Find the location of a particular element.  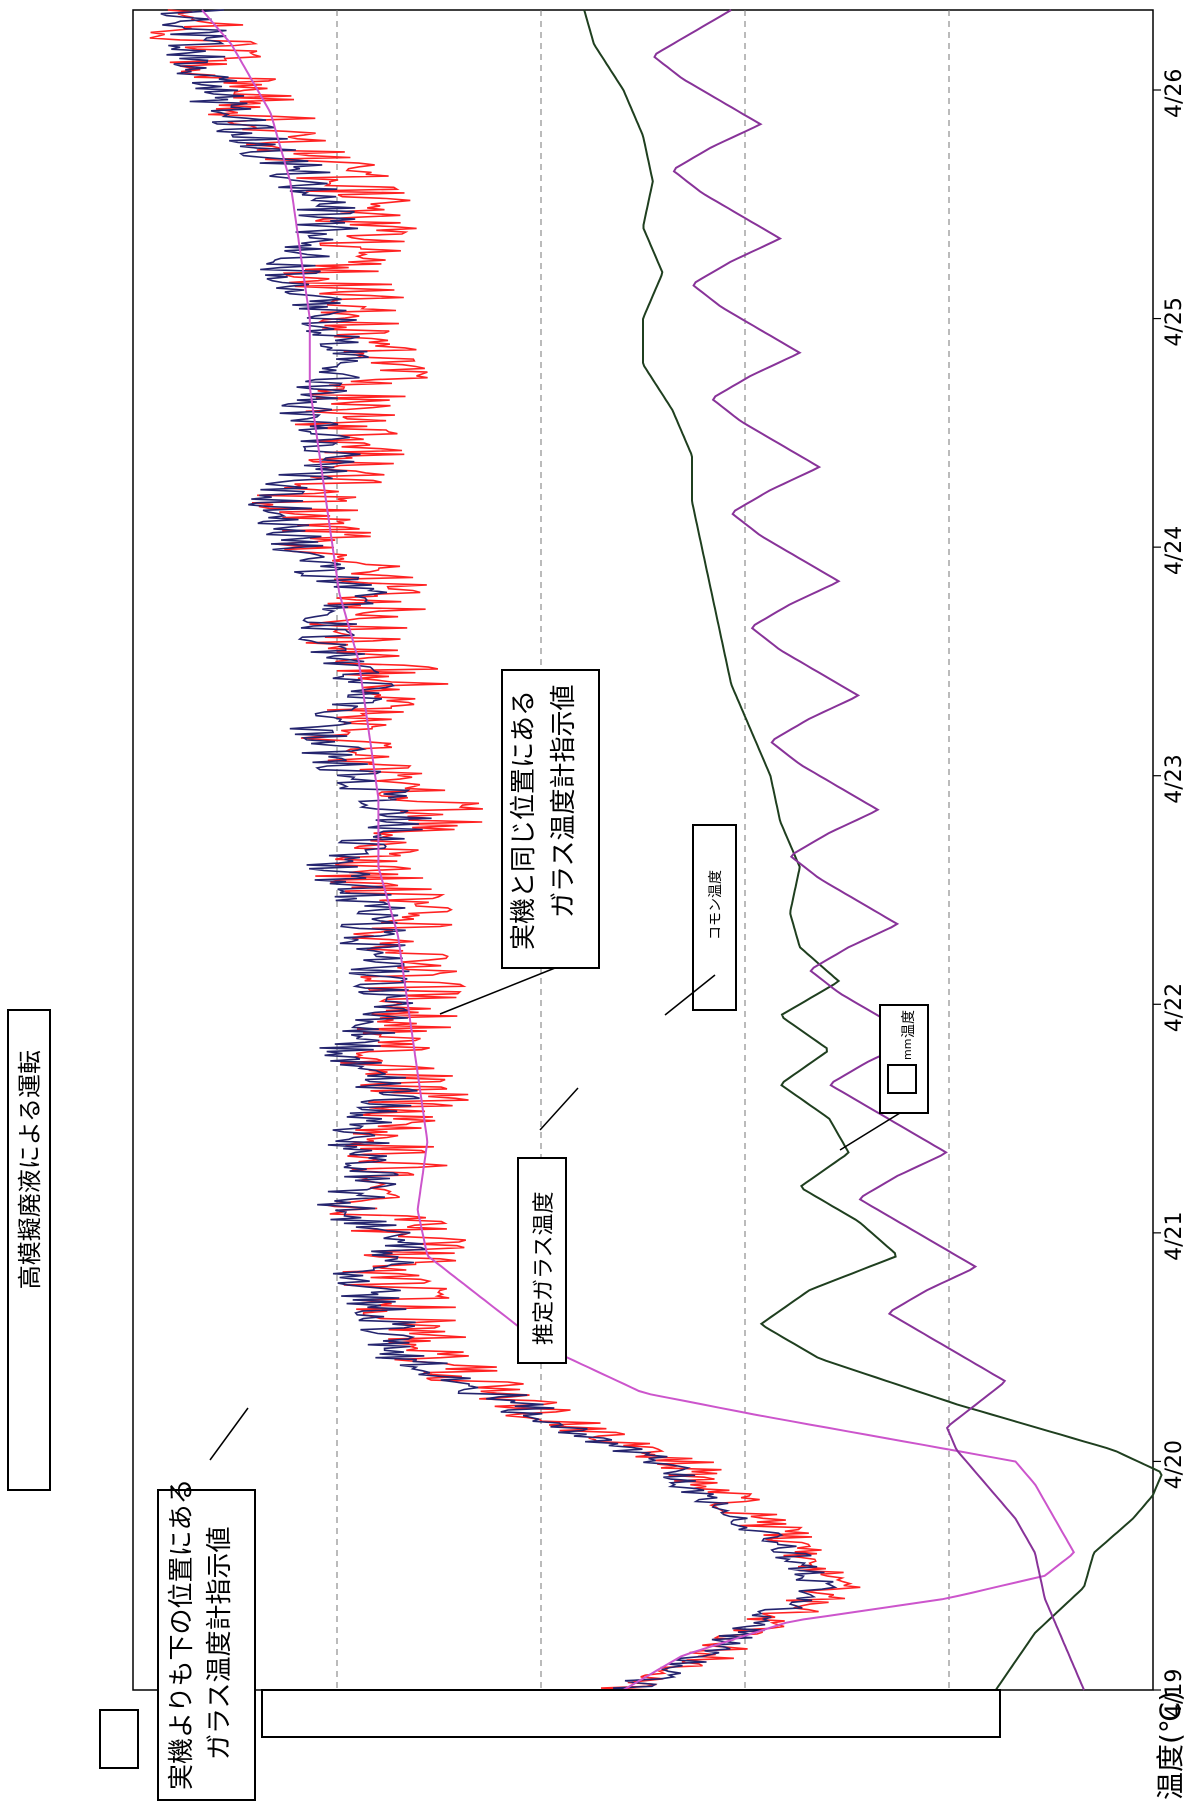

label-same-line1: 実機と同じ位置にある is located at coordinates (524, 820).